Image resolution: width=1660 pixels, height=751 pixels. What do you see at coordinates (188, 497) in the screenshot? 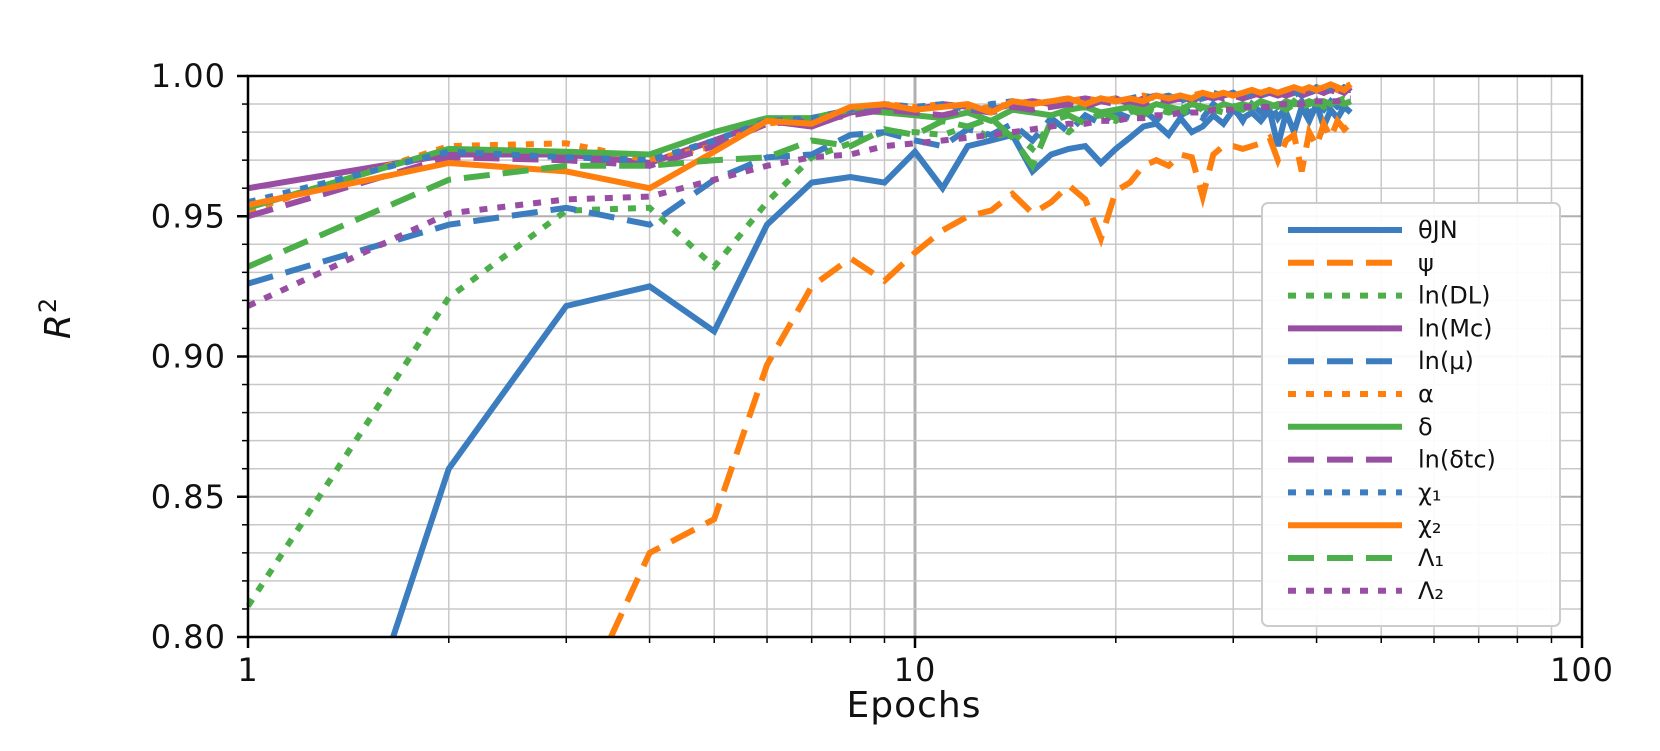
I see `y-tick-label: 0.85` at bounding box center [188, 497].